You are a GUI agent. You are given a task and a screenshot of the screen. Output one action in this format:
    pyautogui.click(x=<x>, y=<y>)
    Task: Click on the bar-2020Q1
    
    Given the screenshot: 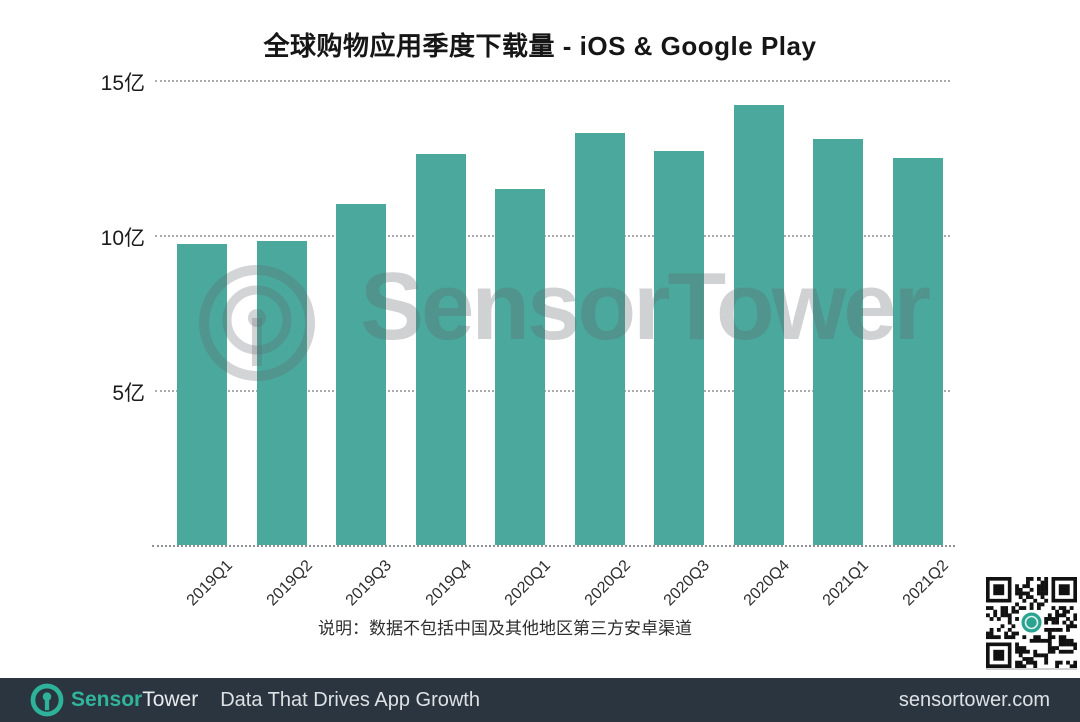 What is the action you would take?
    pyautogui.click(x=520, y=366)
    